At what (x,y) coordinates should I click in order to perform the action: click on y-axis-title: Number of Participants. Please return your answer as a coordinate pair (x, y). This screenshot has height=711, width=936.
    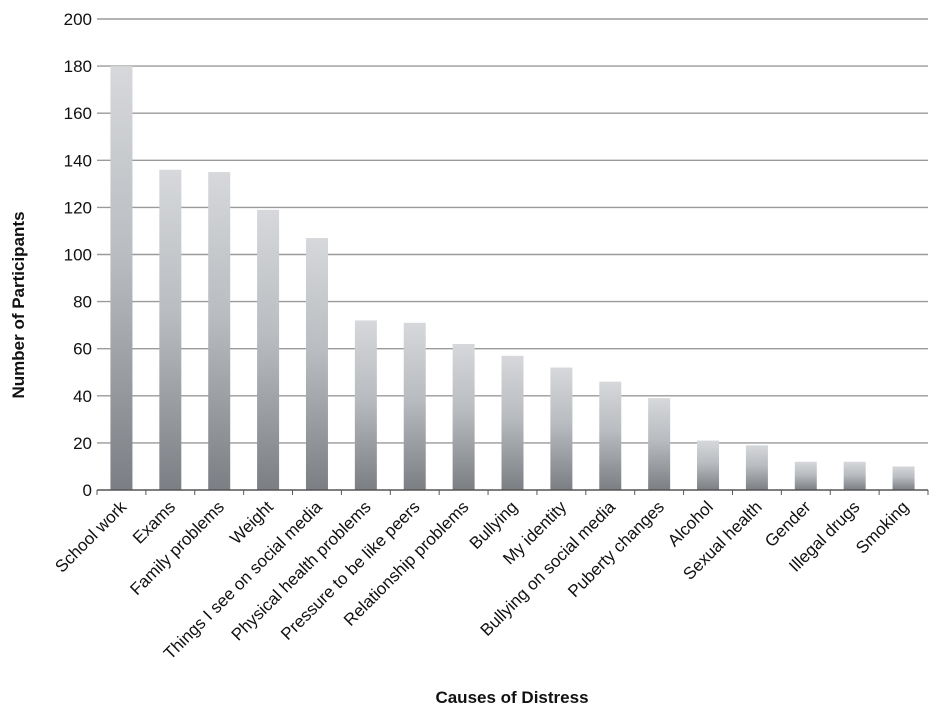
    Looking at the image, I should click on (18, 304).